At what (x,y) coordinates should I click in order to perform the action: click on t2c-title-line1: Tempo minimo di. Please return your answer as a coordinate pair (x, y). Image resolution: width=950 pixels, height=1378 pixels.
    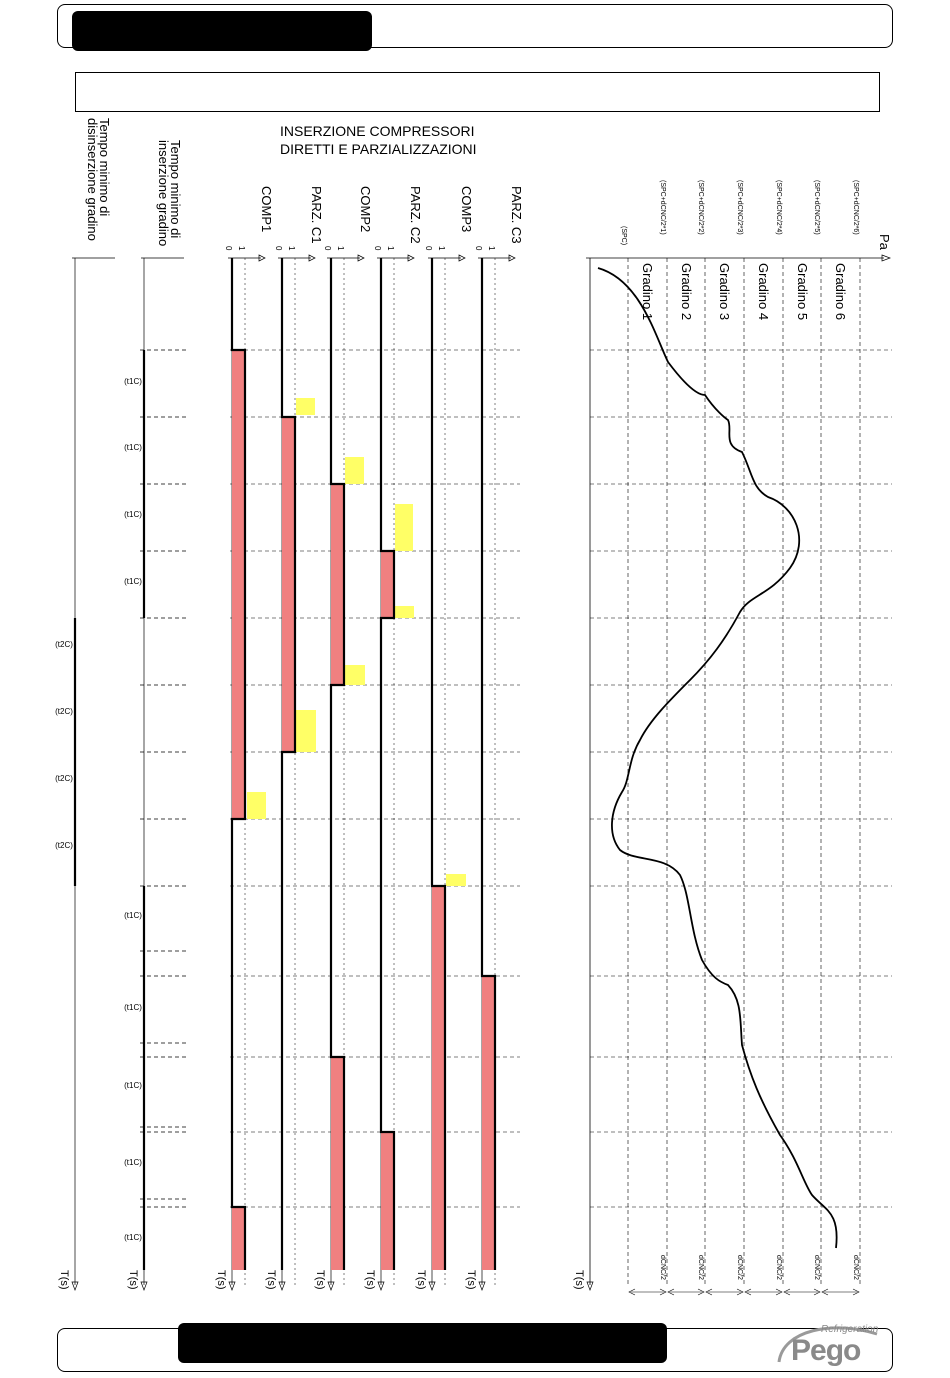
    Looking at the image, I should click on (104, 167).